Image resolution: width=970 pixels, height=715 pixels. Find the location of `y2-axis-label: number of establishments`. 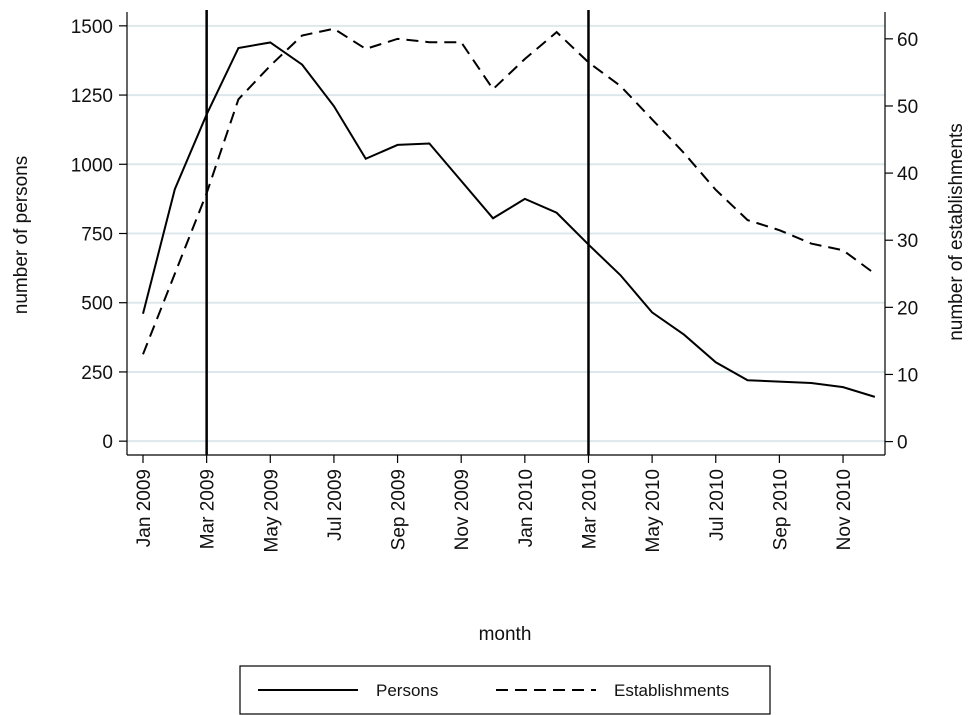

y2-axis-label: number of establishments is located at coordinates (956, 232).